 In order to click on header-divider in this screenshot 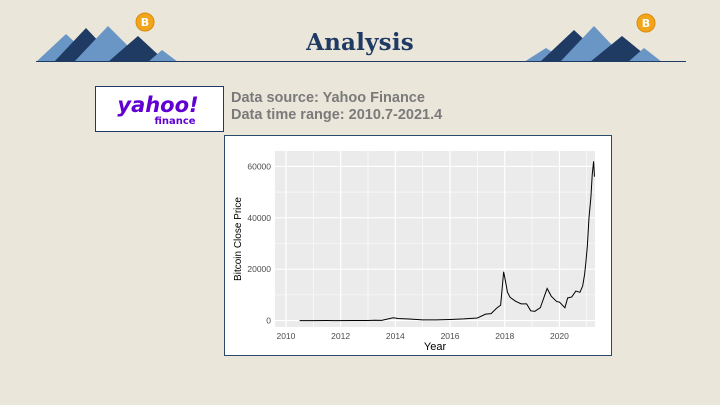, I will do `click(361, 61)`.